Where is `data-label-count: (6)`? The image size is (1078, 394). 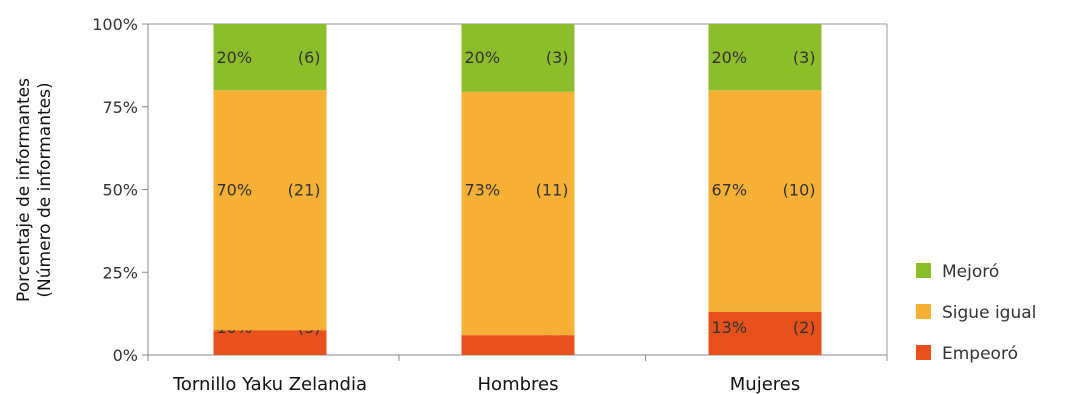 data-label-count: (6) is located at coordinates (309, 57).